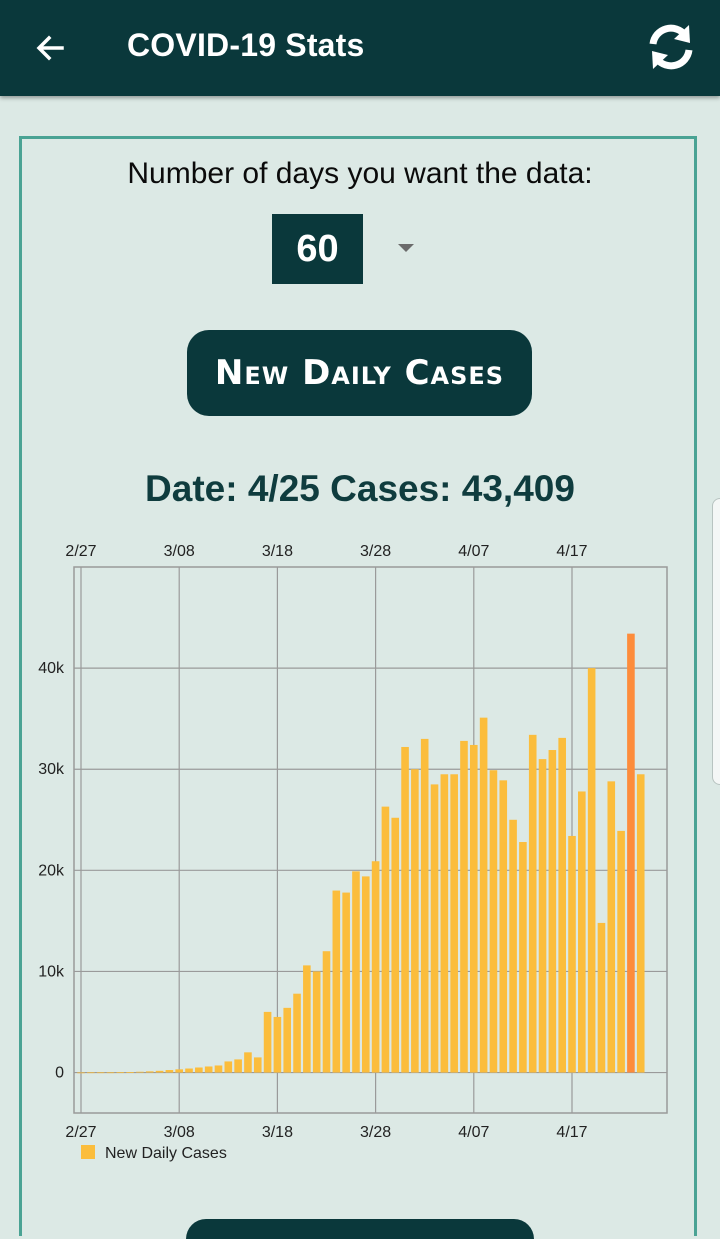 This screenshot has width=720, height=1239. Describe the element at coordinates (277, 551) in the screenshot. I see `x-tick-label-top: 3/18` at that location.